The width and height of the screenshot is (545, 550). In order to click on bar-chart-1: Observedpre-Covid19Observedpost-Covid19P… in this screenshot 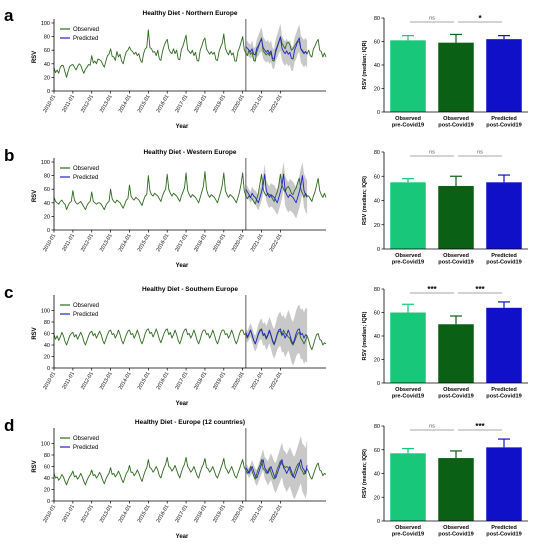, I will do `click(445, 71)`.